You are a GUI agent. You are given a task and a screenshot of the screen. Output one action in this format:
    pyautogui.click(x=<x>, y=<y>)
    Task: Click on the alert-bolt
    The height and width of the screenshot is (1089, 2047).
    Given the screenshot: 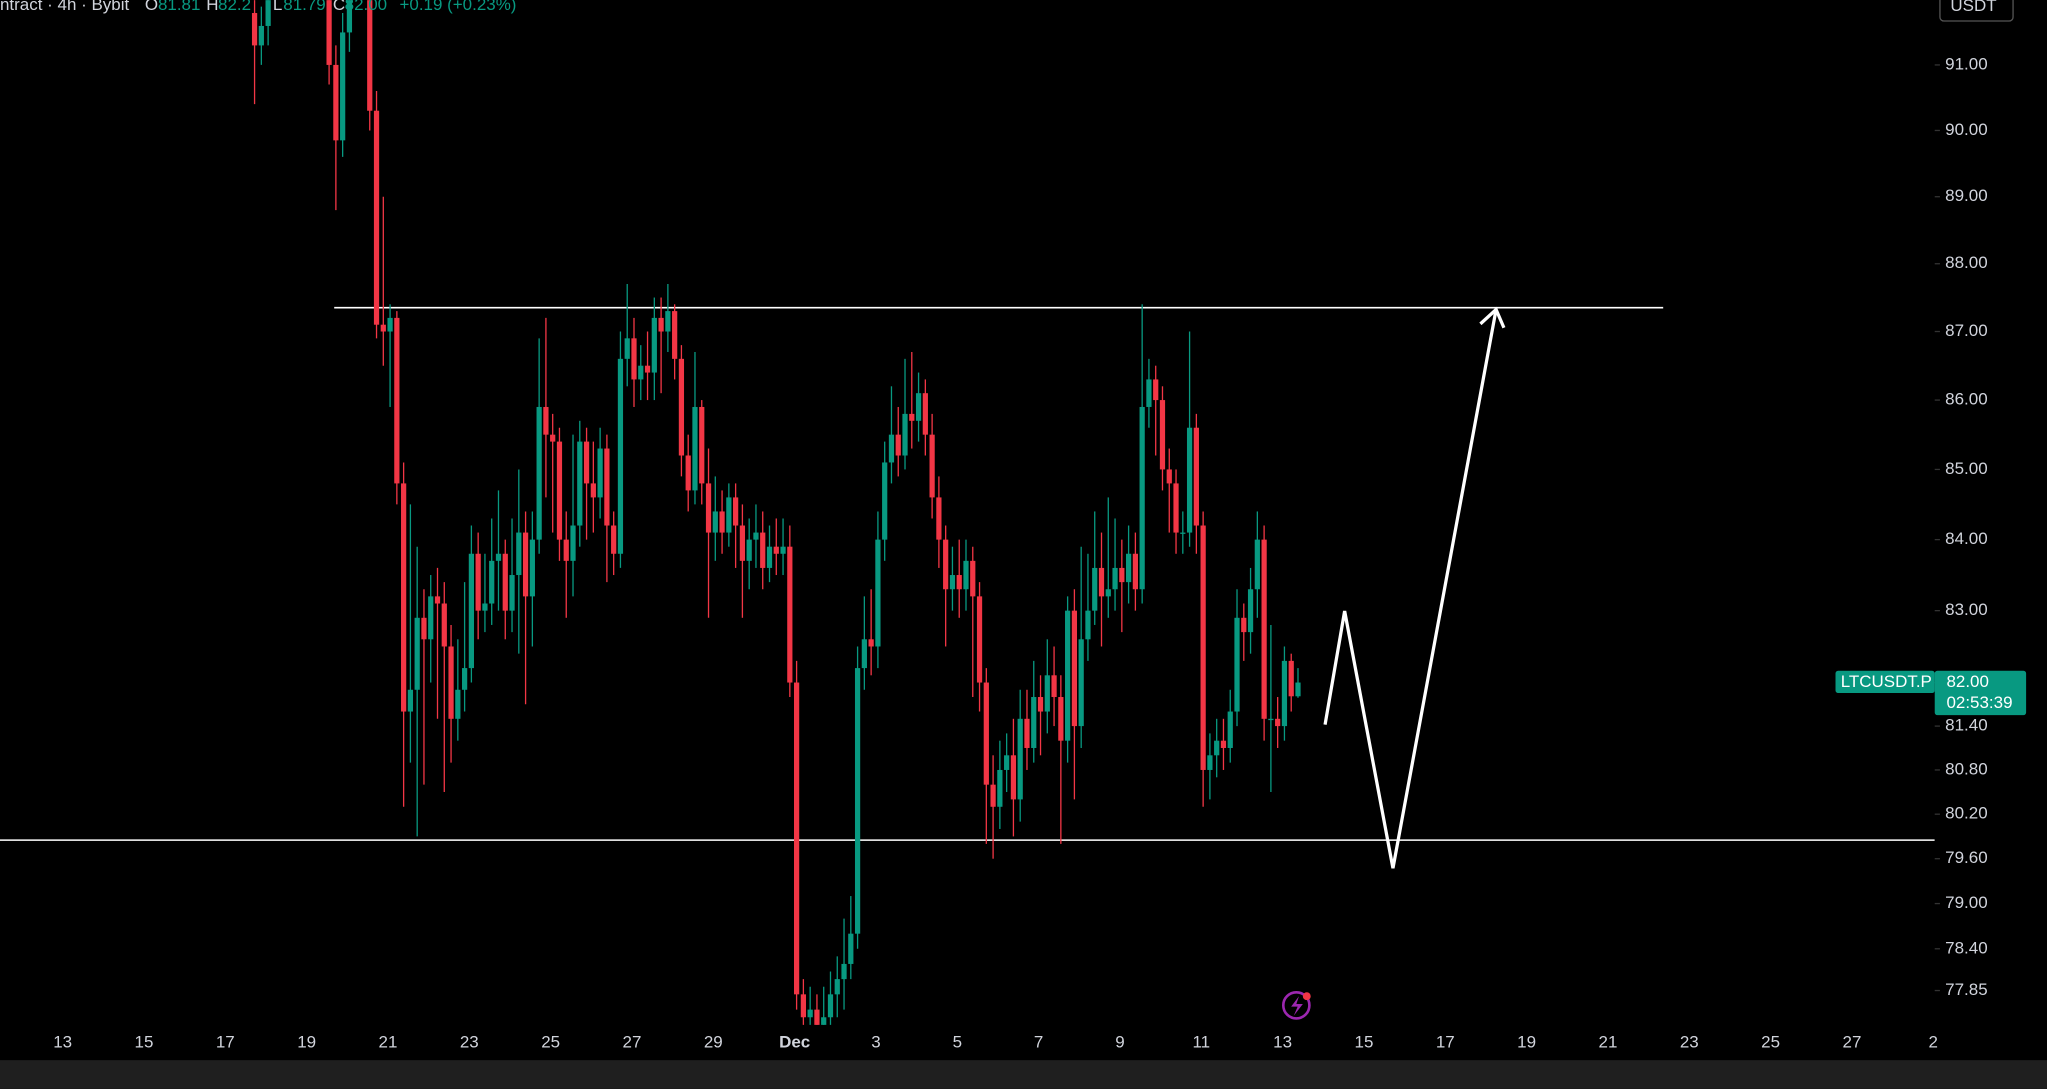 What is the action you would take?
    pyautogui.click(x=1297, y=1006)
    